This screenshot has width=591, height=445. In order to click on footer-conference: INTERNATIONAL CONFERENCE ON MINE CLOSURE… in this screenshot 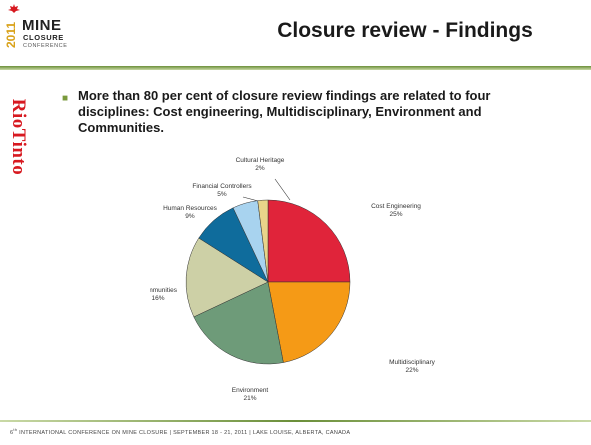, I will do `click(184, 432)`.